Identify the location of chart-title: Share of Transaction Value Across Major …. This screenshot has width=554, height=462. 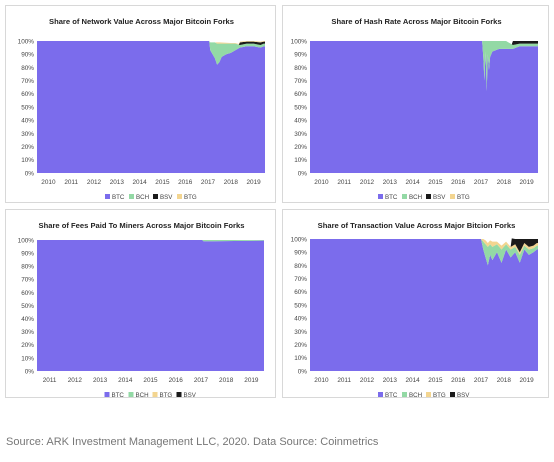
(417, 225).